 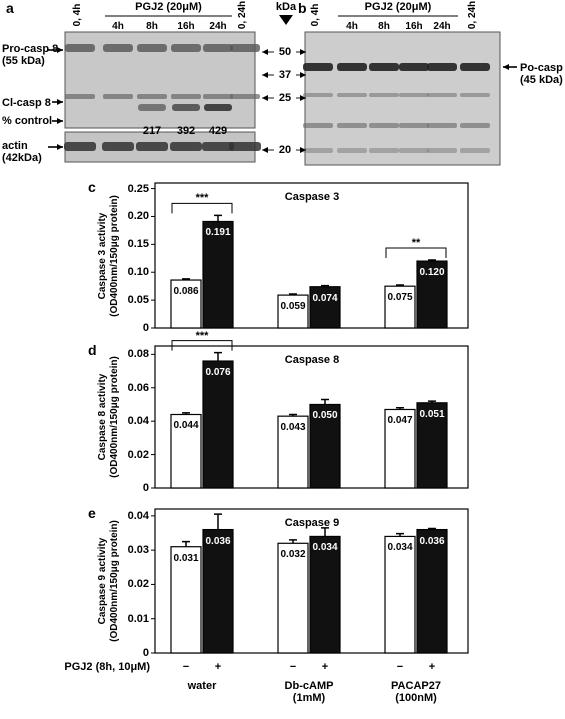 What do you see at coordinates (138, 300) in the screenshot?
I see `y-tick-label: 0.05` at bounding box center [138, 300].